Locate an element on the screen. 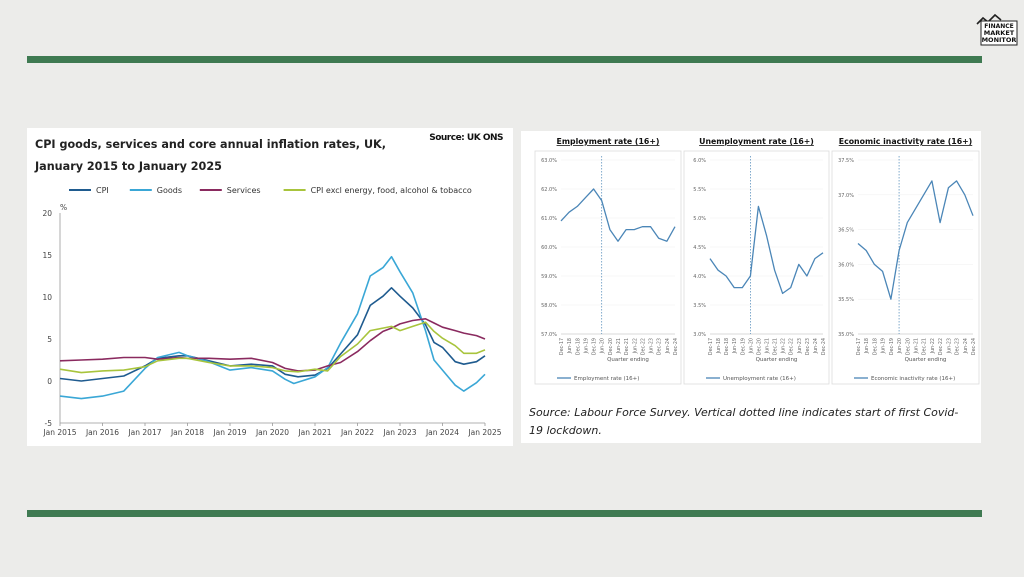  unemployment-y-tick: 3.5% is located at coordinates (699, 306).